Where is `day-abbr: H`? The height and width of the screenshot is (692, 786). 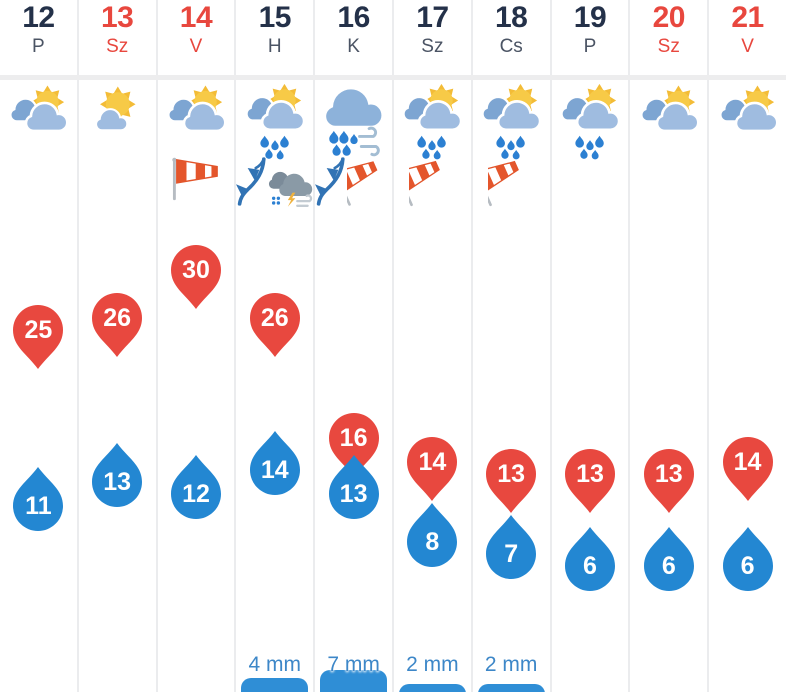 day-abbr: H is located at coordinates (274, 46).